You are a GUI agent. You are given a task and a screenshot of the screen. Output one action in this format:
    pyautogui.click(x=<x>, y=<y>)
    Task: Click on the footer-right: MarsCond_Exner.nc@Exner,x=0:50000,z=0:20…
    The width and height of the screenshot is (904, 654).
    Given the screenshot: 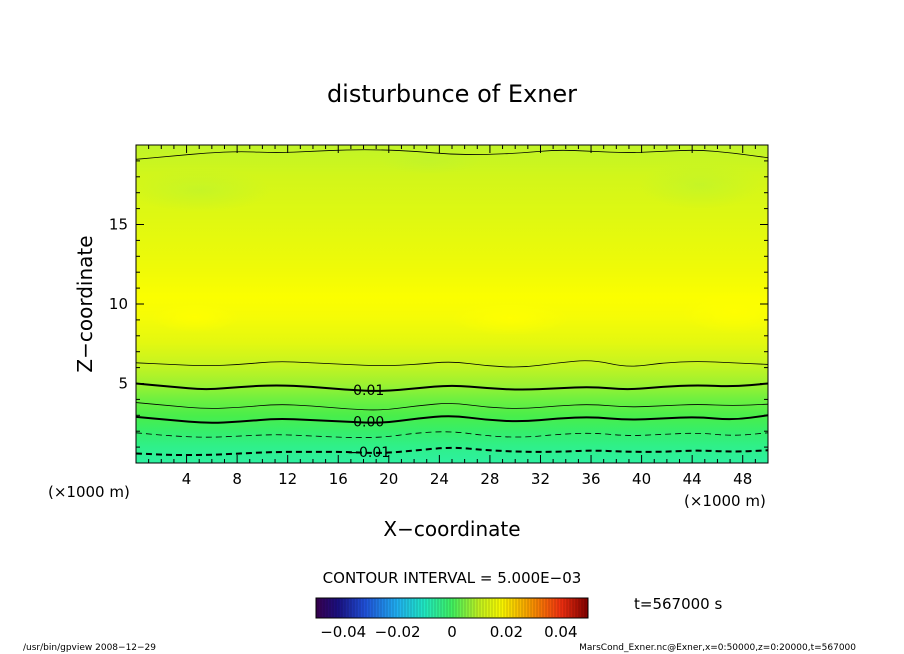 What is the action you would take?
    pyautogui.click(x=717, y=648)
    